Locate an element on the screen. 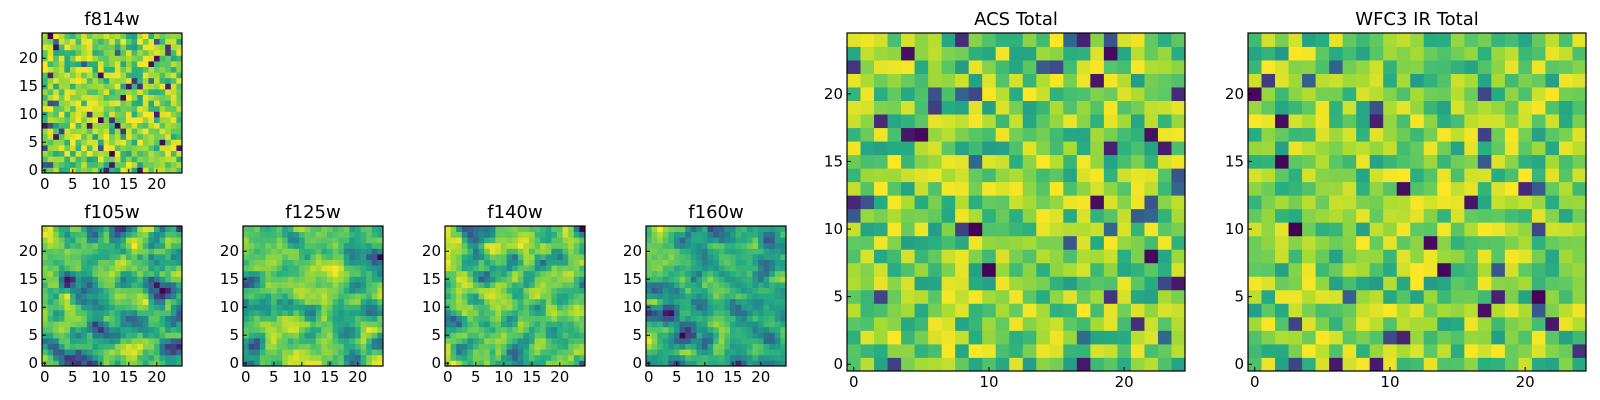 This screenshot has height=400, width=1600. y-tick-label: 0 is located at coordinates (436, 363).